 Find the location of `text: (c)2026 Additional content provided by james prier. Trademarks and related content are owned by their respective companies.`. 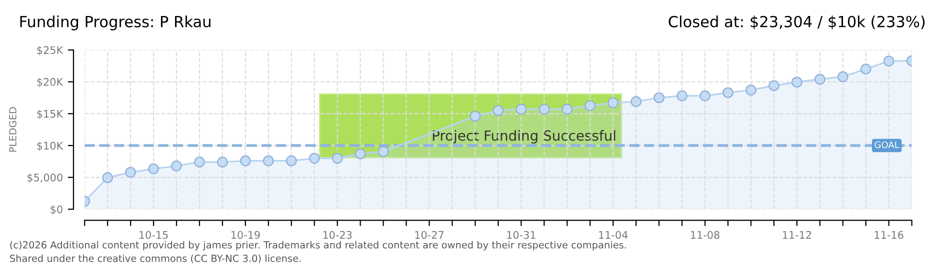

text: (c)2026 Additional content provided by james prier. Trademarks and related content are owned by their respective companies. is located at coordinates (318, 245).